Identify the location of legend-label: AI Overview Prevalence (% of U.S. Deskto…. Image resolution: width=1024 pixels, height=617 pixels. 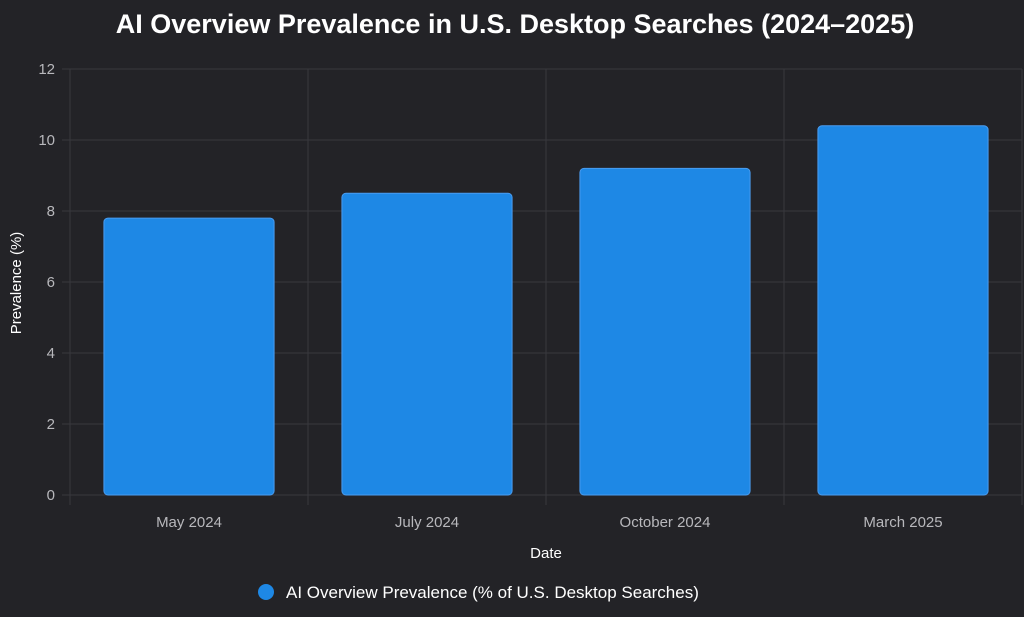
(492, 592).